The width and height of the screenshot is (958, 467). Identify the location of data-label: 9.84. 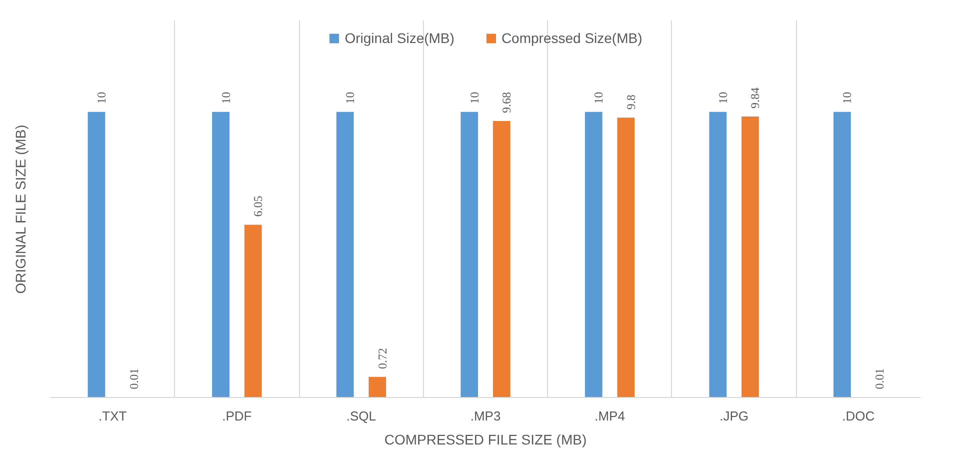
(755, 97).